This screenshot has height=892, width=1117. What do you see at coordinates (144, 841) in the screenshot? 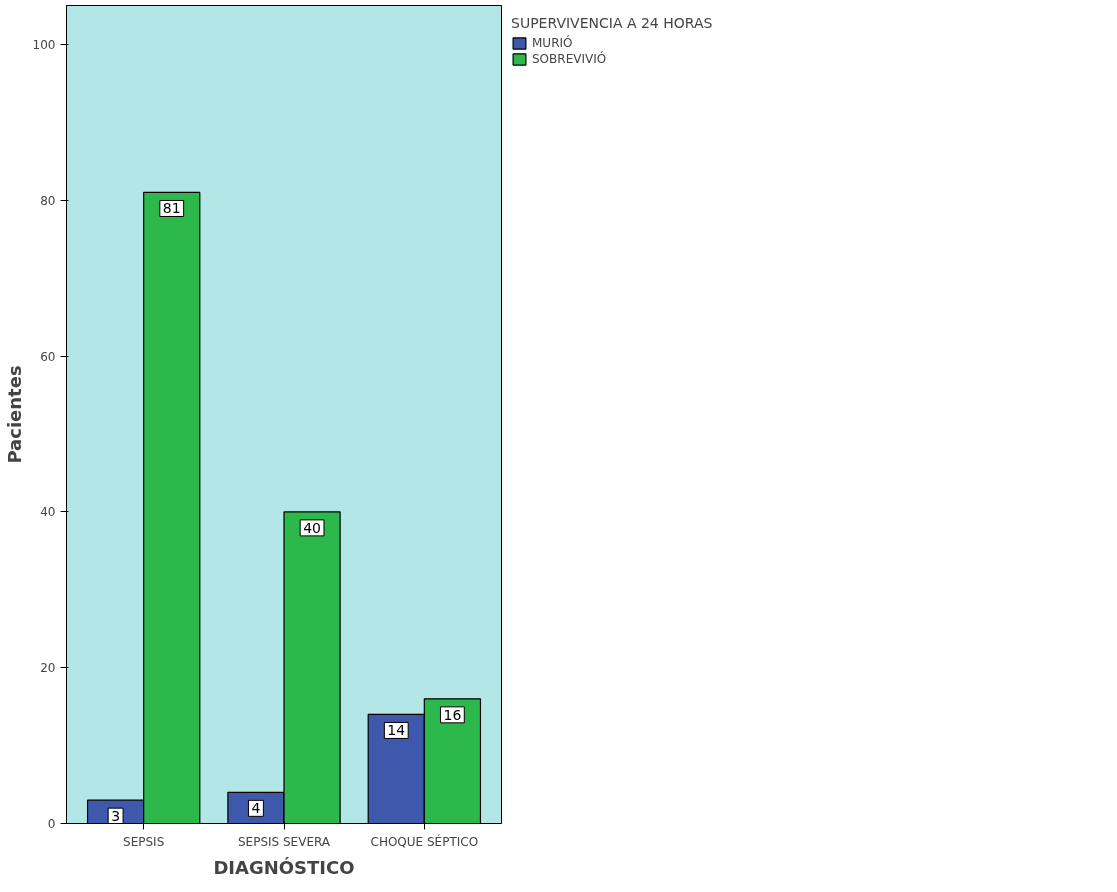
I see `x-tick-label: SEPSIS` at bounding box center [144, 841].